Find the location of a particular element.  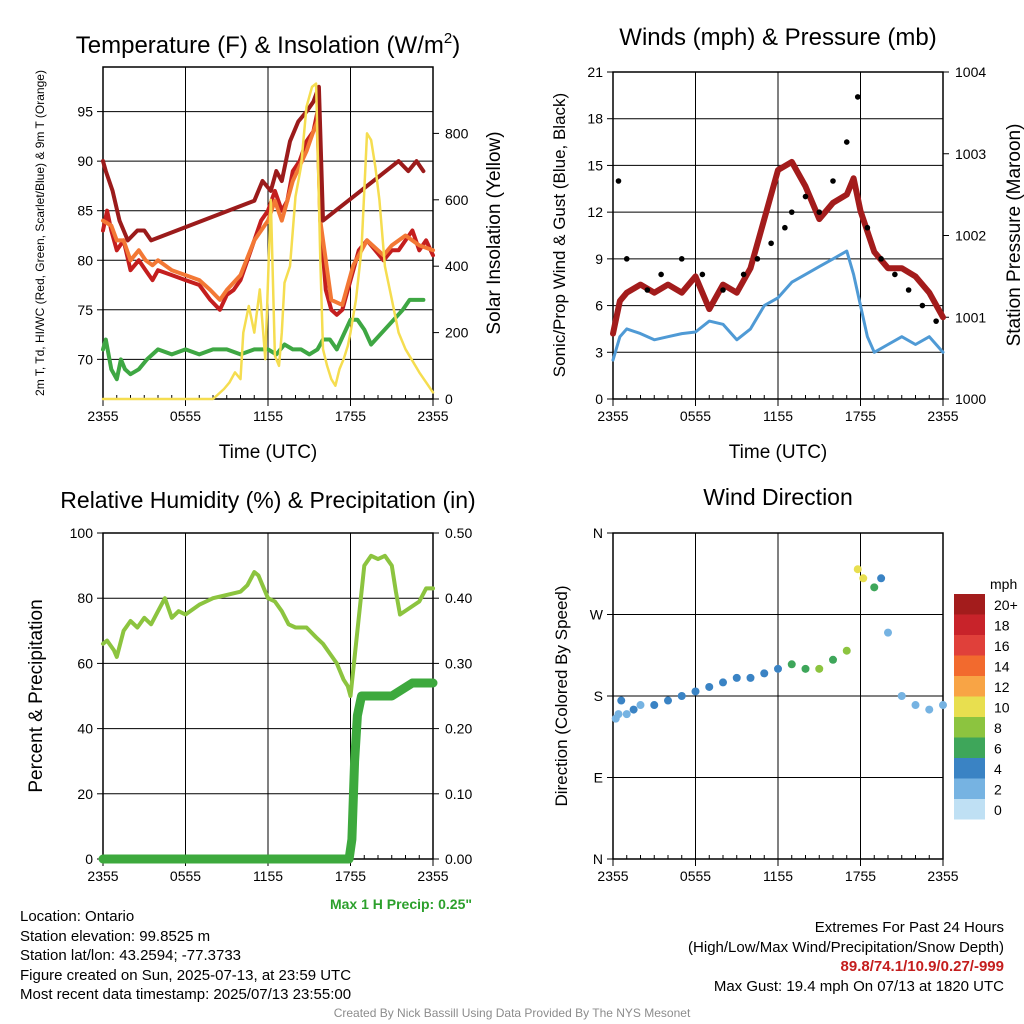

y-tick-label: 20 is located at coordinates (85, 794).